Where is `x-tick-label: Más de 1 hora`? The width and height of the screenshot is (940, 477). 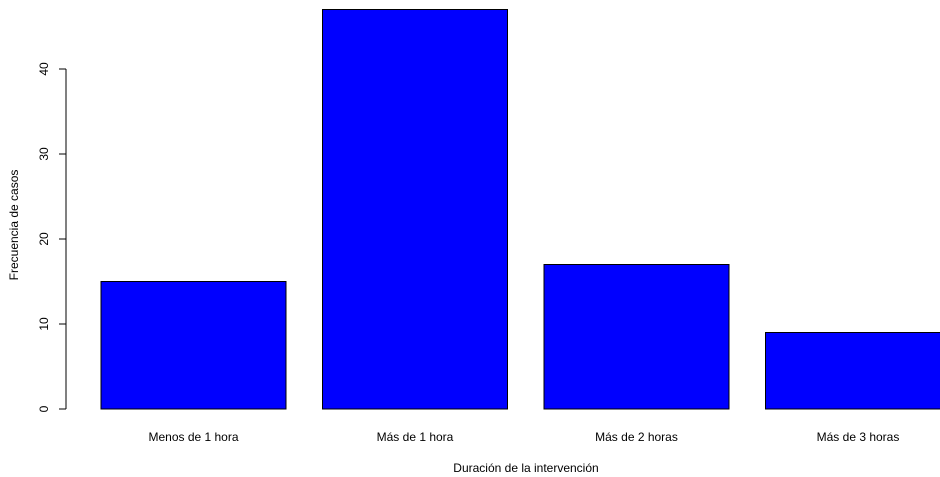
x-tick-label: Más de 1 hora is located at coordinates (415, 437).